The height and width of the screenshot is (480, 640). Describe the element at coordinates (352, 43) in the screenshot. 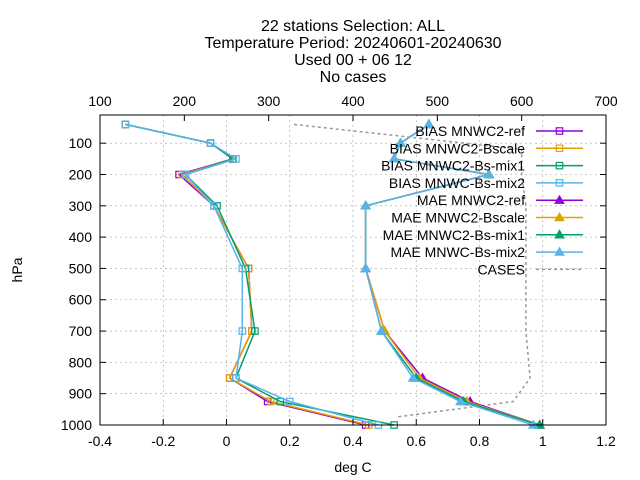

I see `title-line: Temperature Period: 20240601-20240630` at that location.